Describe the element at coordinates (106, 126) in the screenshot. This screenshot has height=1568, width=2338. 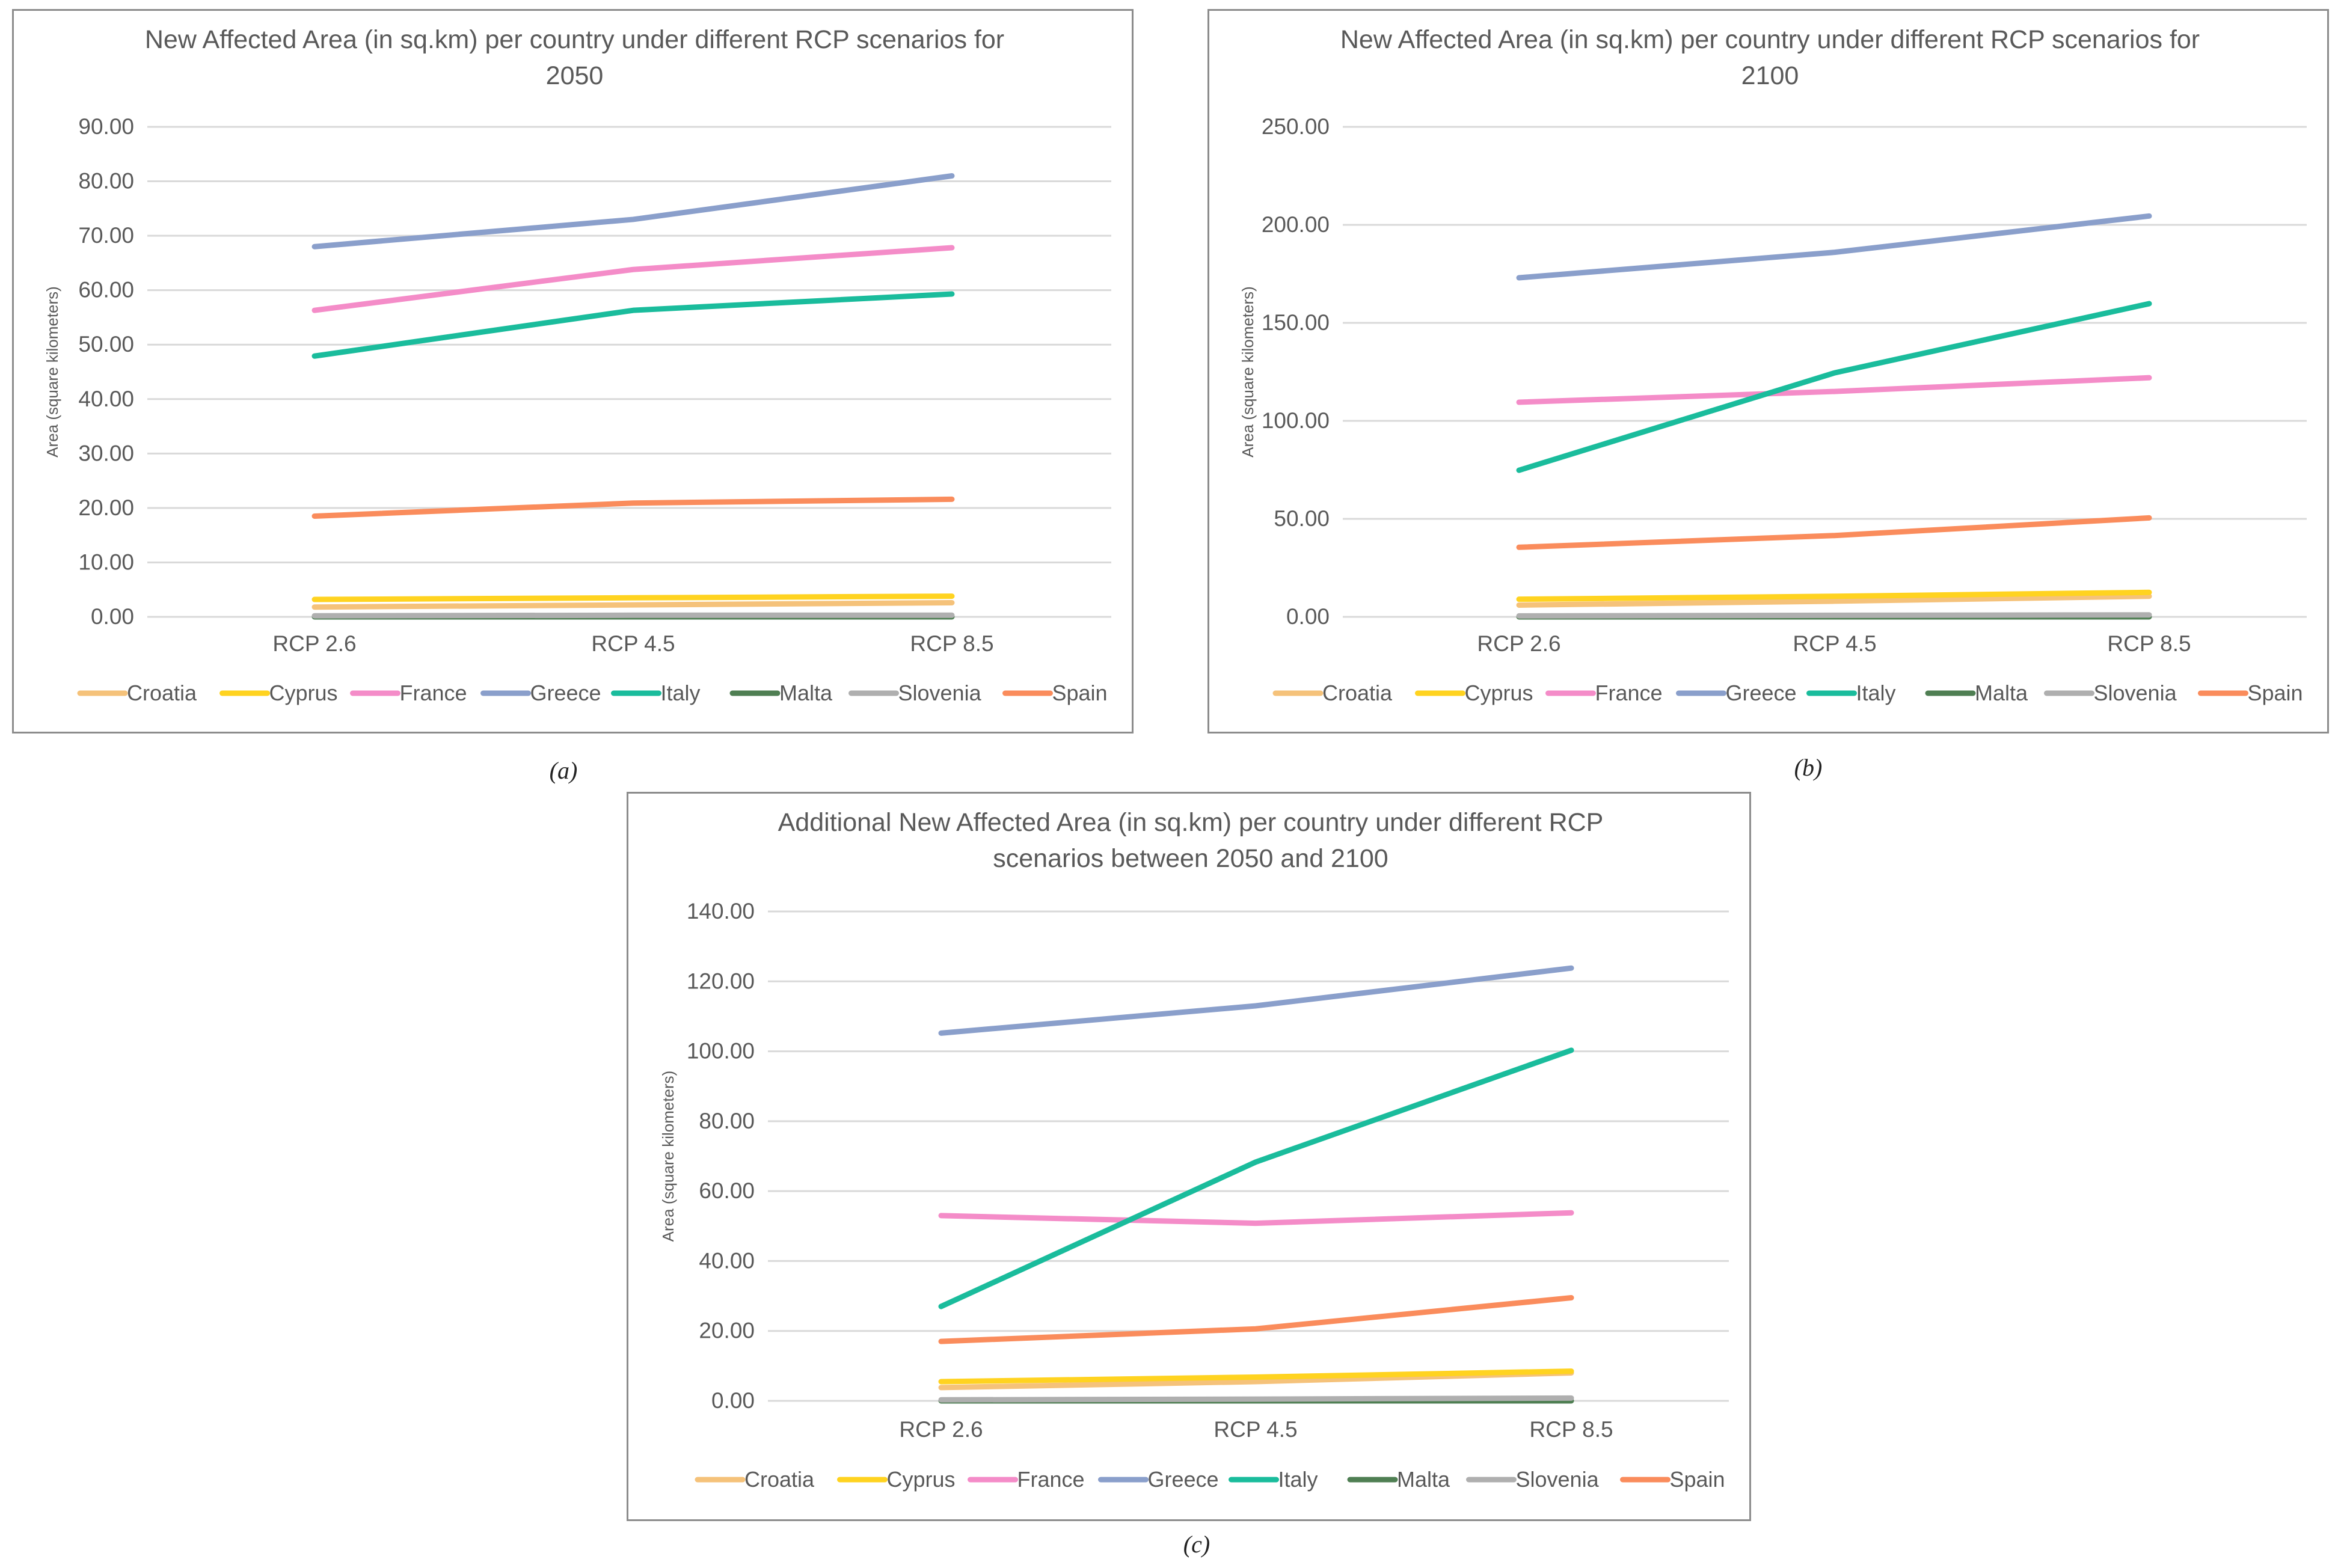
I see `y-tick-label: 90.00` at that location.